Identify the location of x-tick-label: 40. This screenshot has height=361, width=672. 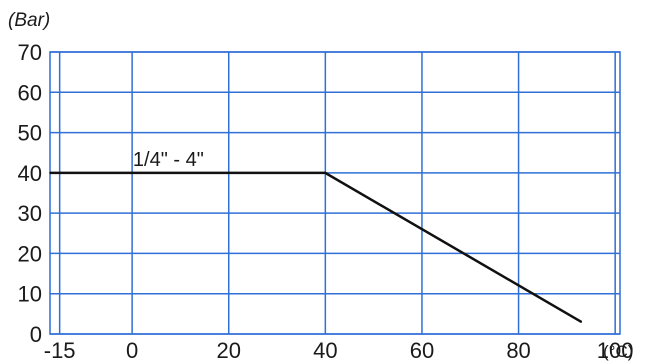
(325, 349).